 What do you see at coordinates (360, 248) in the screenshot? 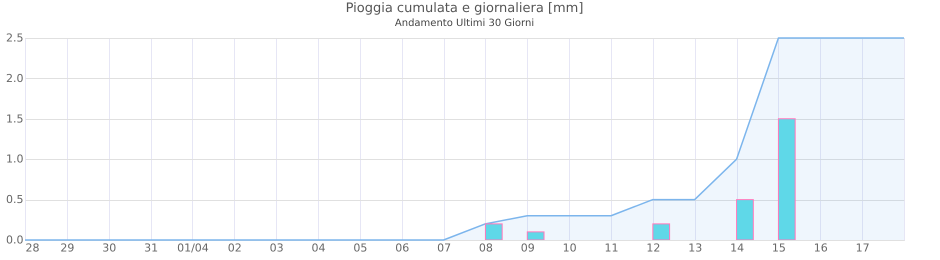
I see `x-tick-label: 05` at bounding box center [360, 248].